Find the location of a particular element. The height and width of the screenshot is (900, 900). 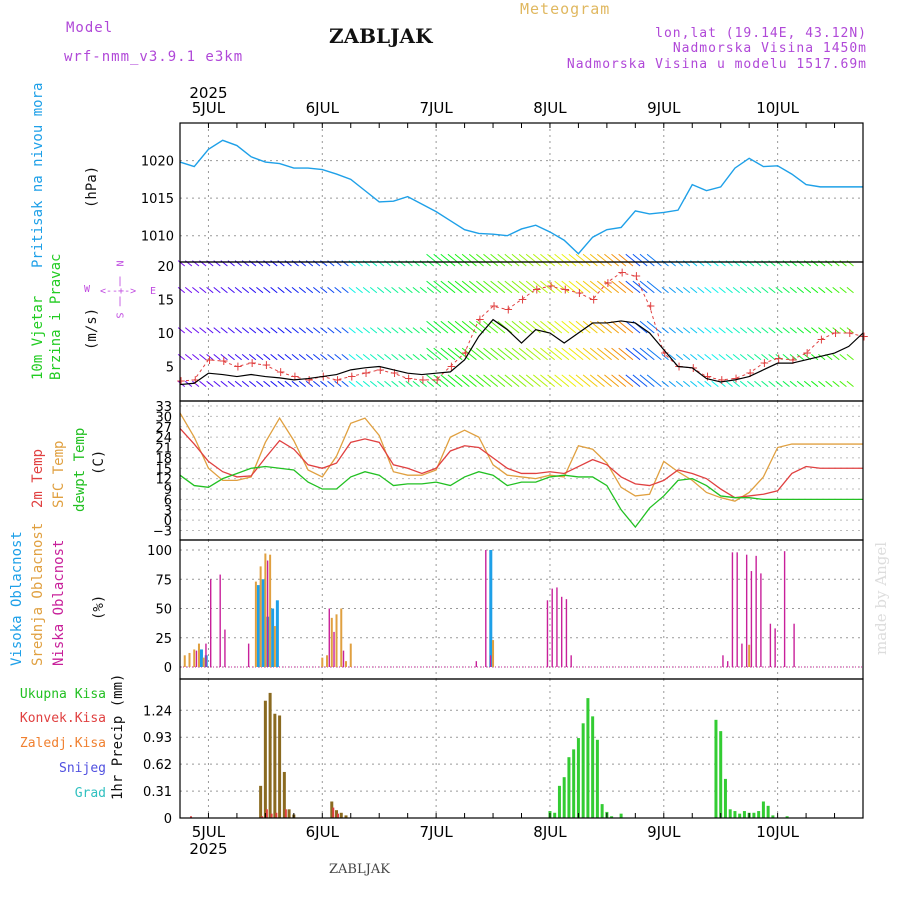

cloud-low-bar is located at coordinates (727, 664).